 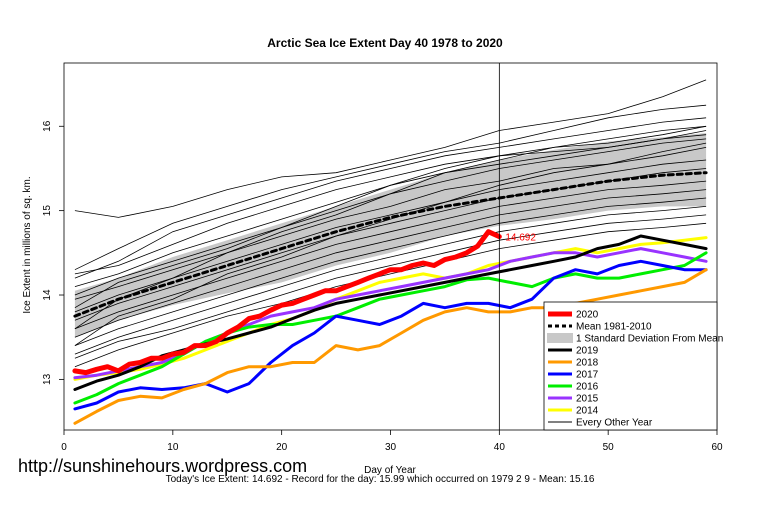 I want to click on legend-label: 2020, so click(x=587, y=315).